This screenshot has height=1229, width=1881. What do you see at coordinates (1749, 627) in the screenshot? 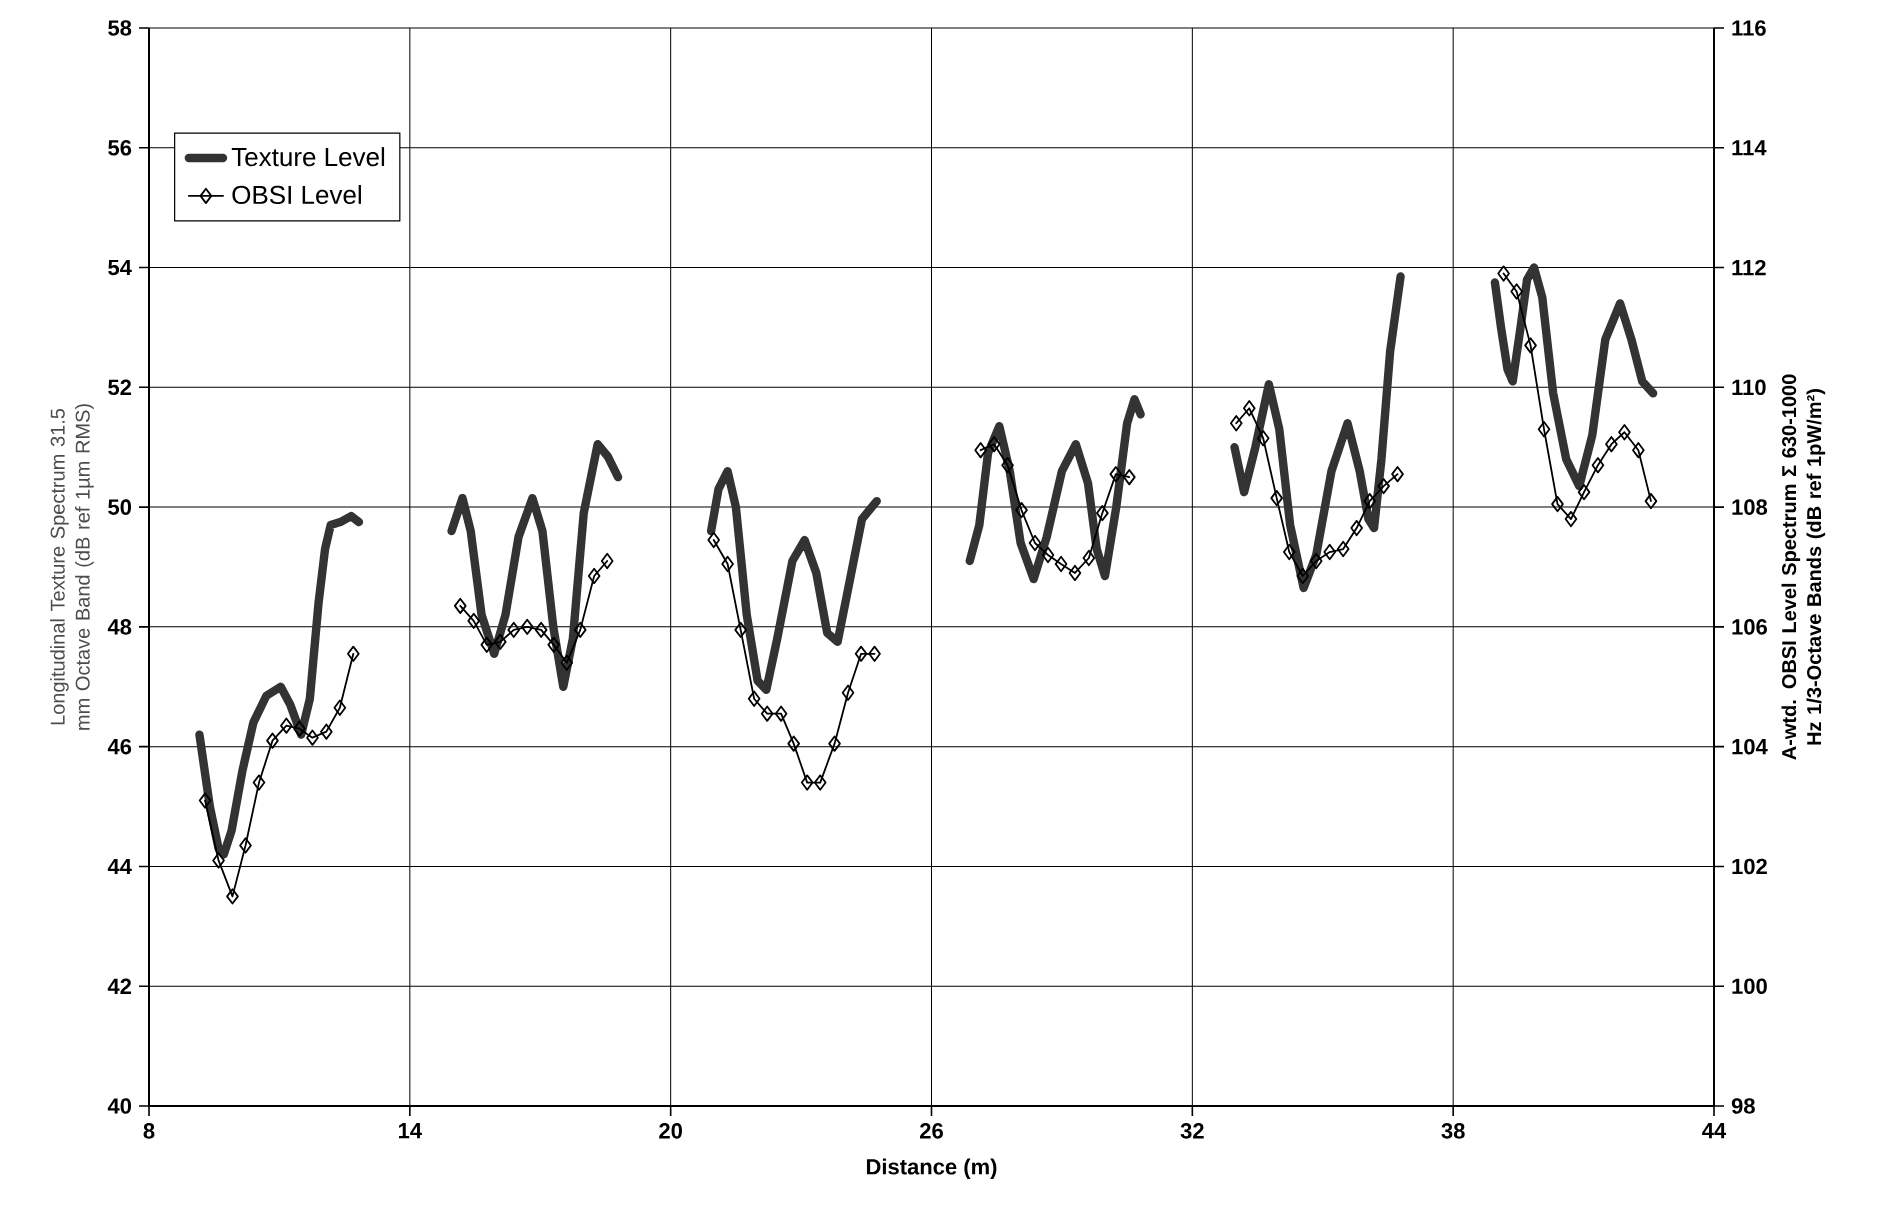
I see `y2-tick-label: 106` at bounding box center [1749, 627].